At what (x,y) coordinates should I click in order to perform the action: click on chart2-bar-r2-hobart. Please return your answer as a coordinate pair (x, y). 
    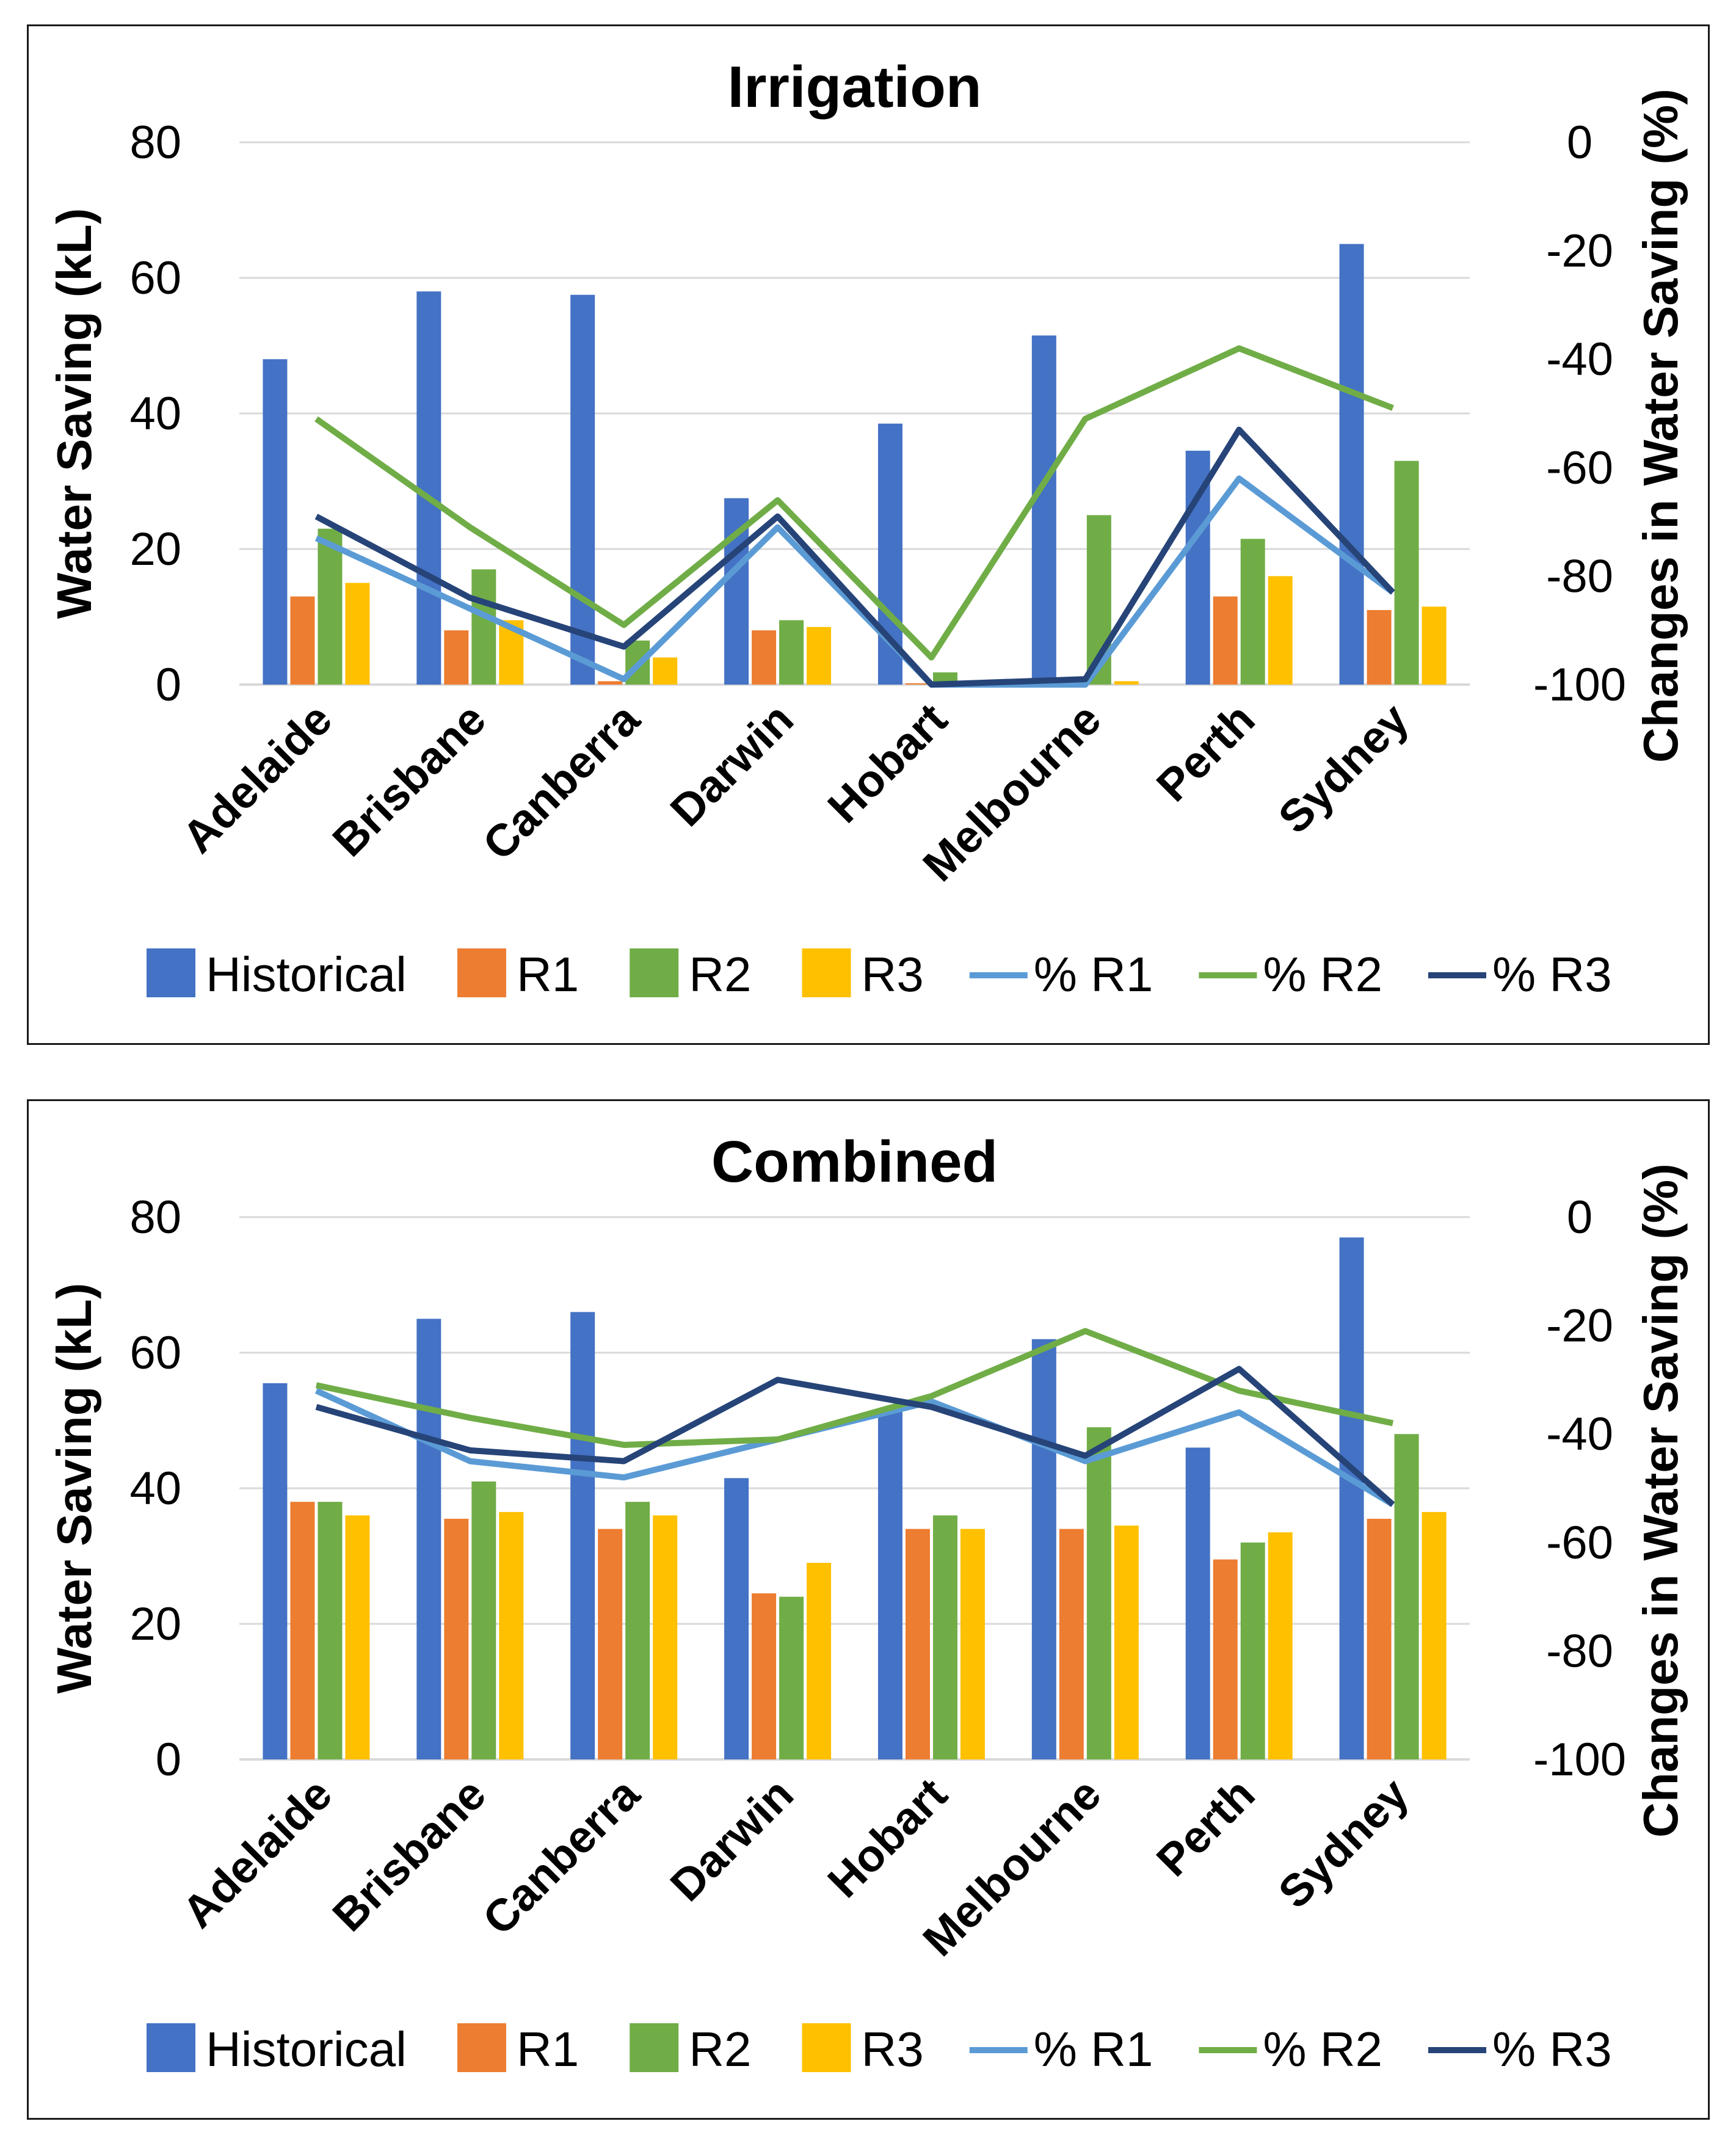
    Looking at the image, I should click on (945, 1637).